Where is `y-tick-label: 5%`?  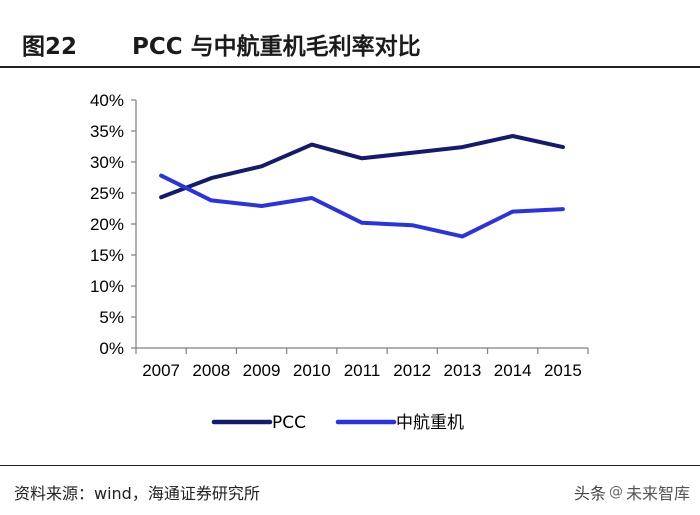 y-tick-label: 5% is located at coordinates (111, 317).